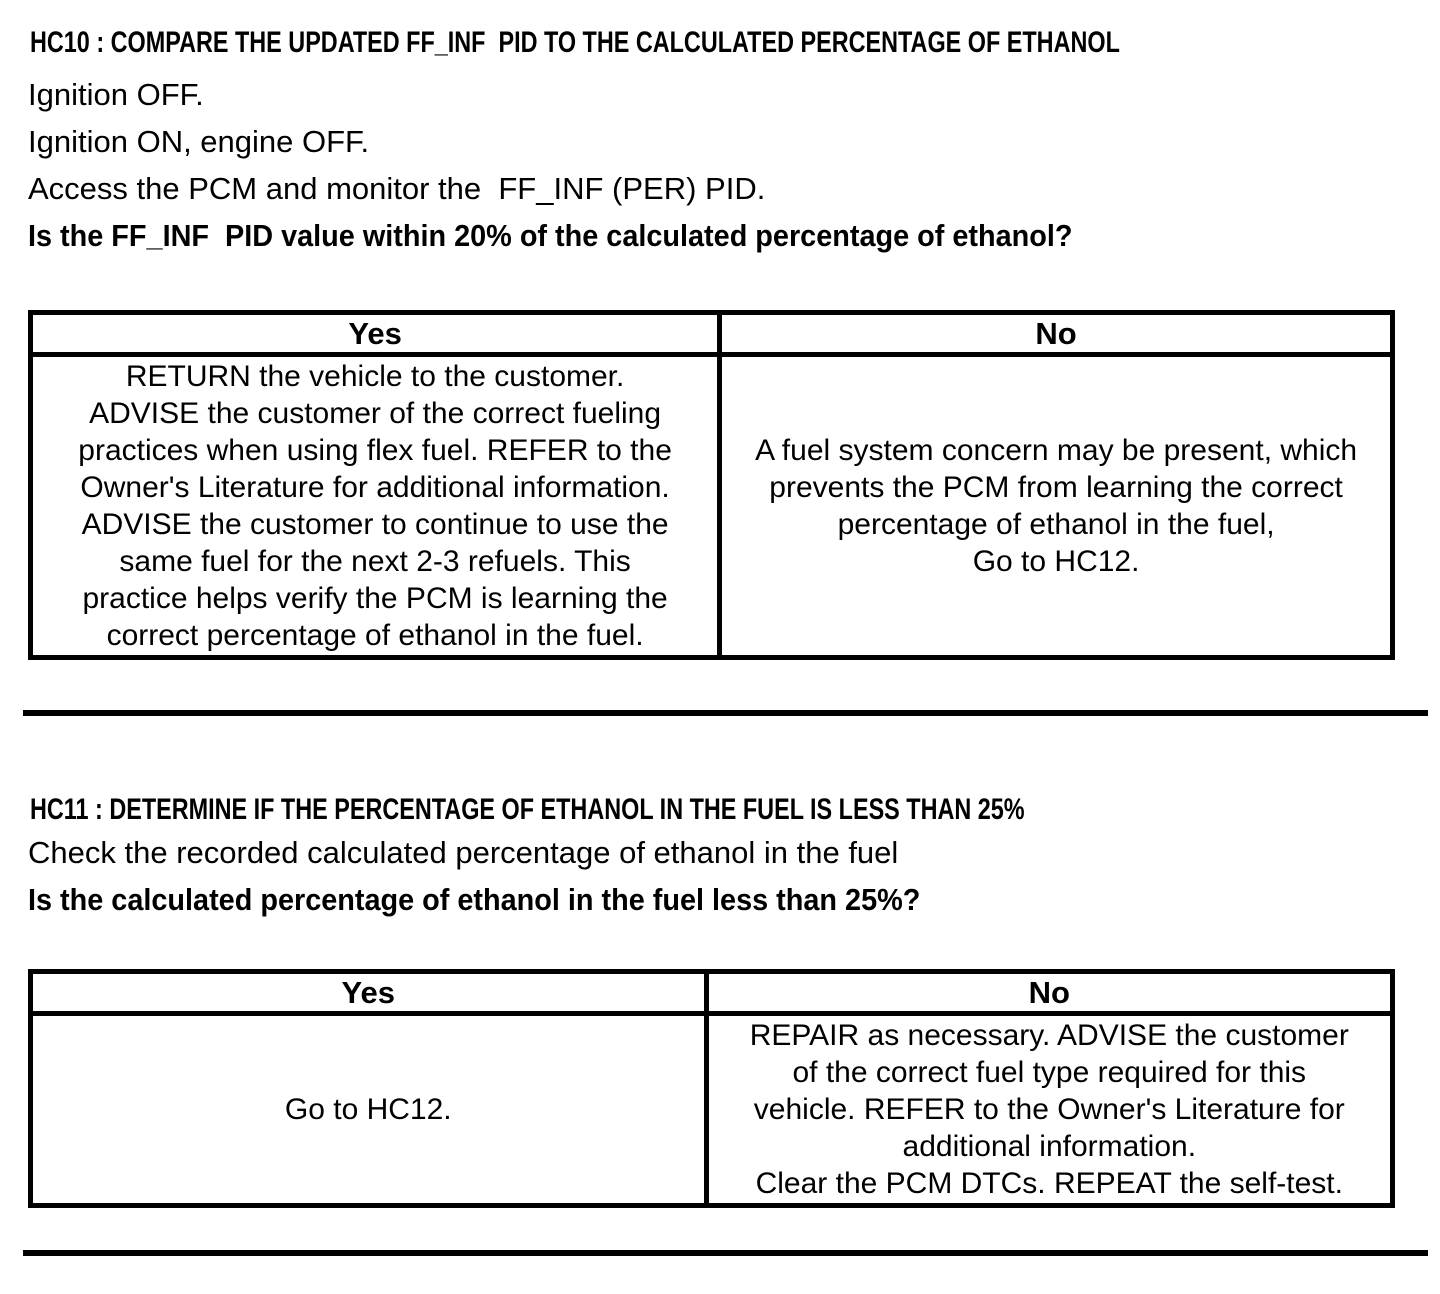  What do you see at coordinates (375, 333) in the screenshot?
I see `hc10-yes-header-cell: Yes` at bounding box center [375, 333].